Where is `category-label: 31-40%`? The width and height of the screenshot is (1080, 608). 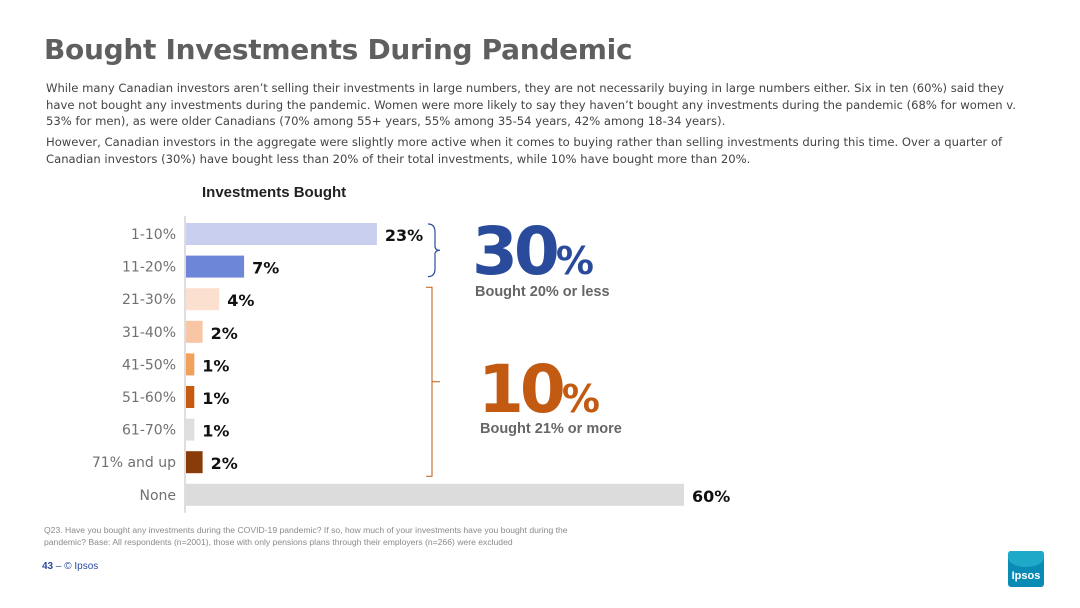
category-label: 31-40% is located at coordinates (149, 333).